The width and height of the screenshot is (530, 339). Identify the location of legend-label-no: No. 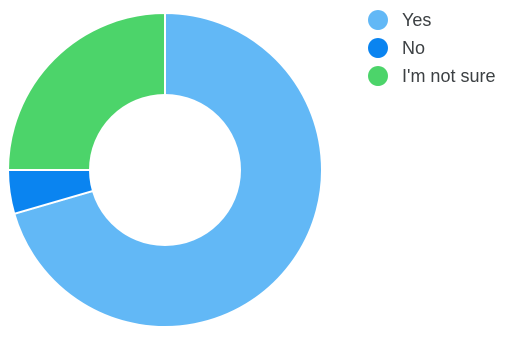
(414, 47).